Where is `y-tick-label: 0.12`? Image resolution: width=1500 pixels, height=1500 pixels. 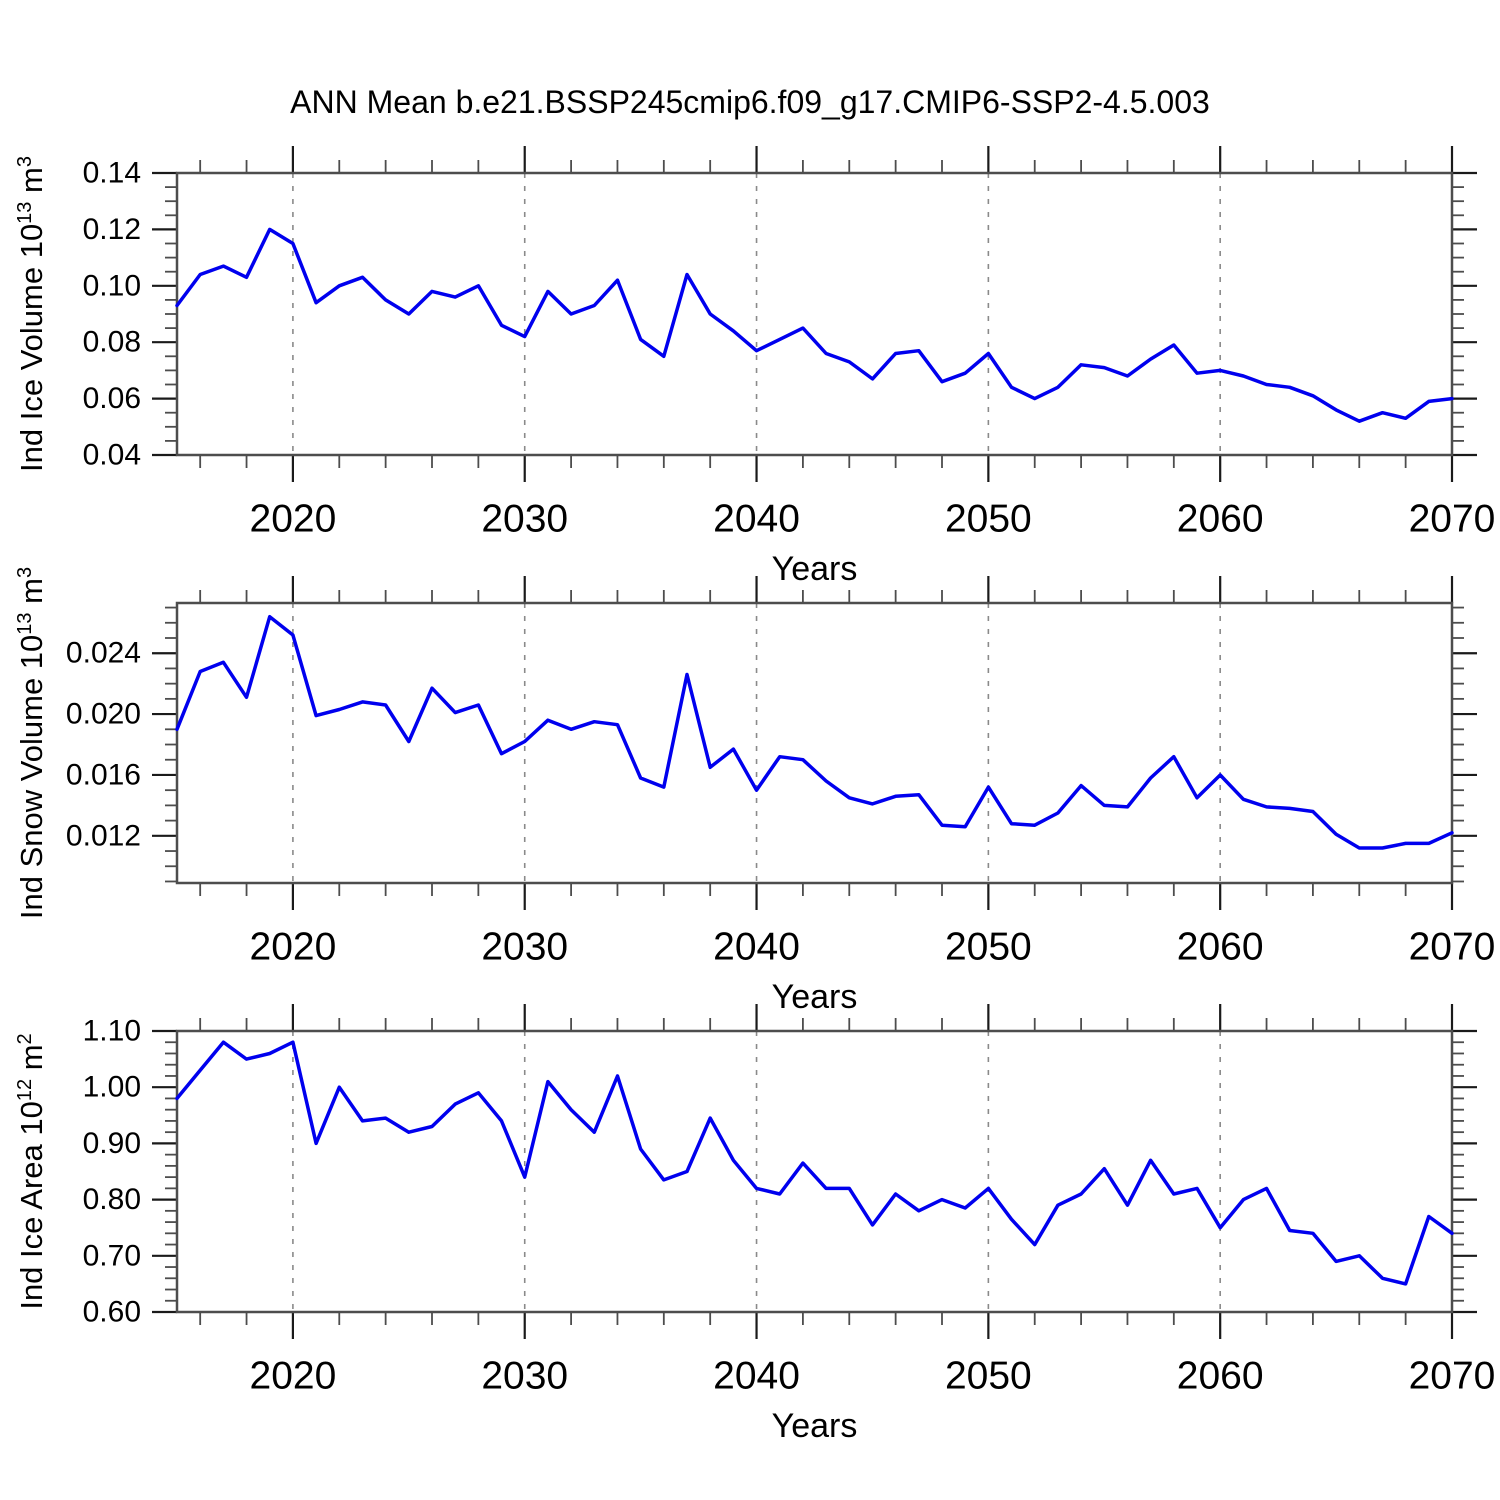
y-tick-label: 0.12 is located at coordinates (112, 229).